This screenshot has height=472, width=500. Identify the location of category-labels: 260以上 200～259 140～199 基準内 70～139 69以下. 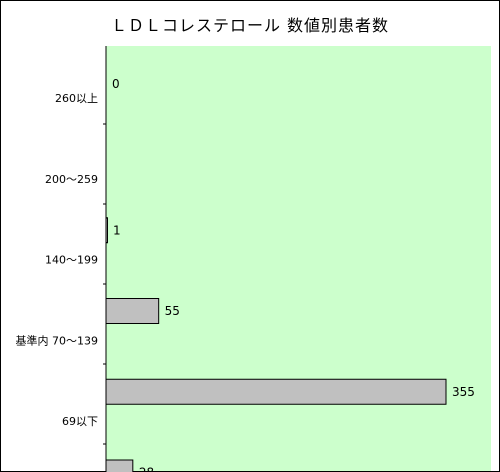
(57, 260).